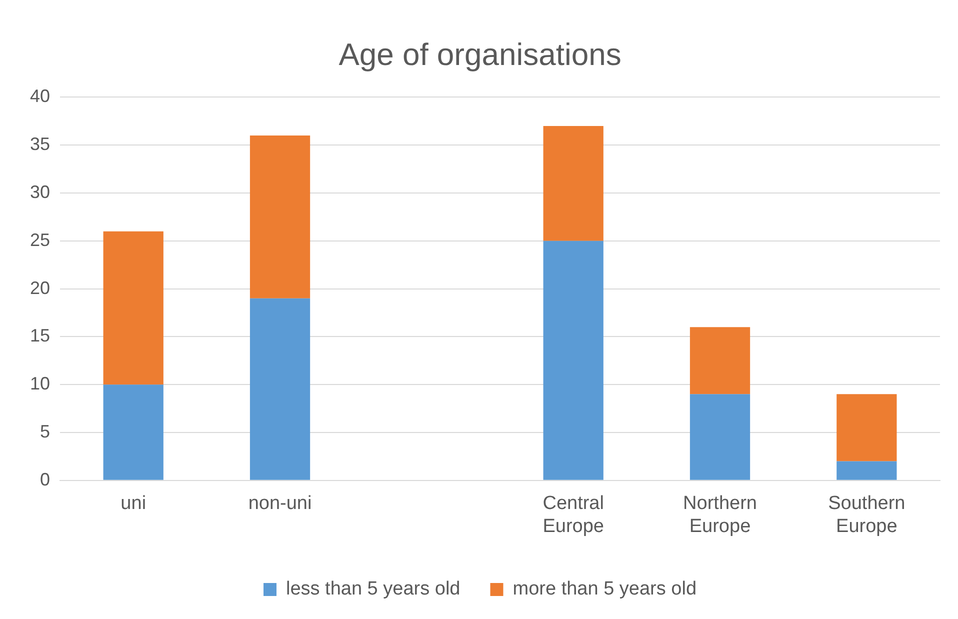 Image resolution: width=958 pixels, height=619 pixels. What do you see at coordinates (40, 288) in the screenshot?
I see `y-tick-label: 20` at bounding box center [40, 288].